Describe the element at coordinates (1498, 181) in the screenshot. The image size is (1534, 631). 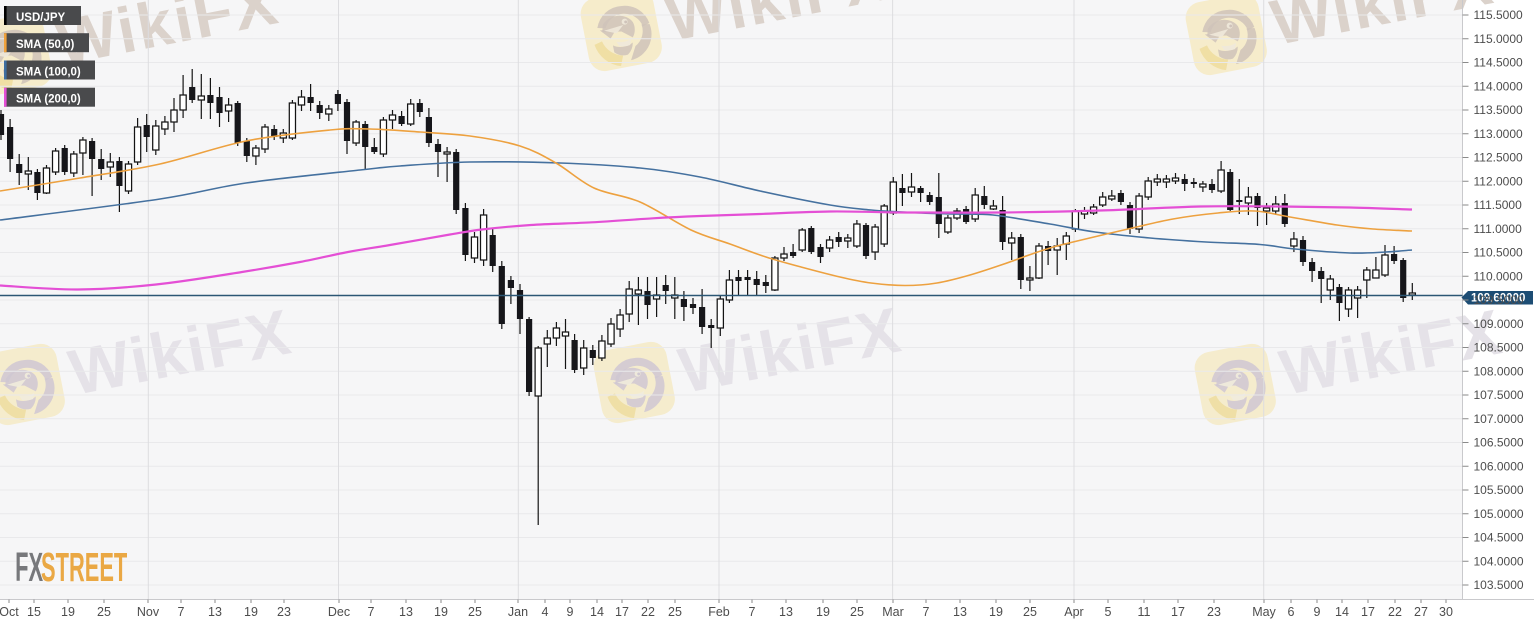
I see `svg-text: 112.0000` at that location.